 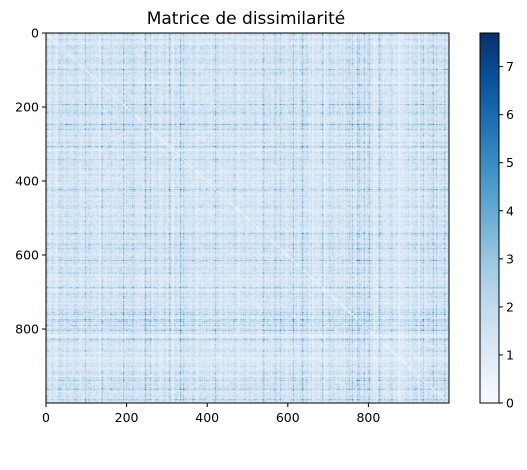 I want to click on x-tick-label: 200, so click(x=127, y=417).